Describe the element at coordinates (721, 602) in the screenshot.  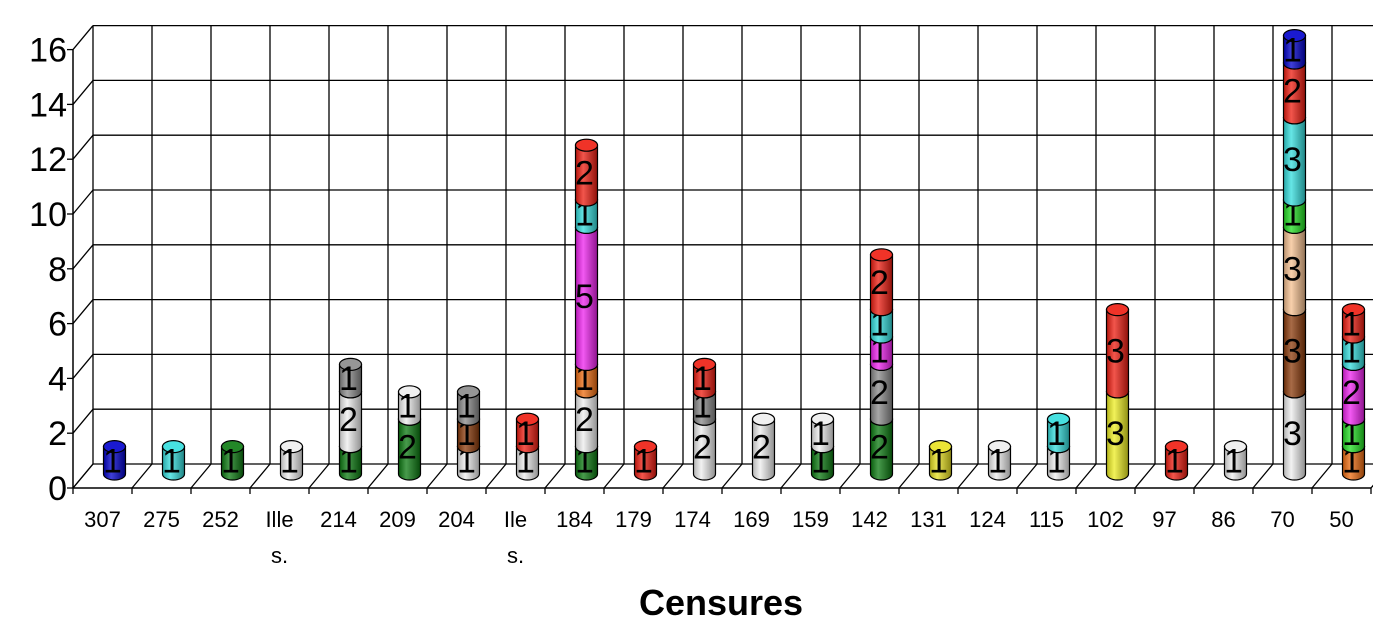
I see `x-axis-label: Censures` at that location.